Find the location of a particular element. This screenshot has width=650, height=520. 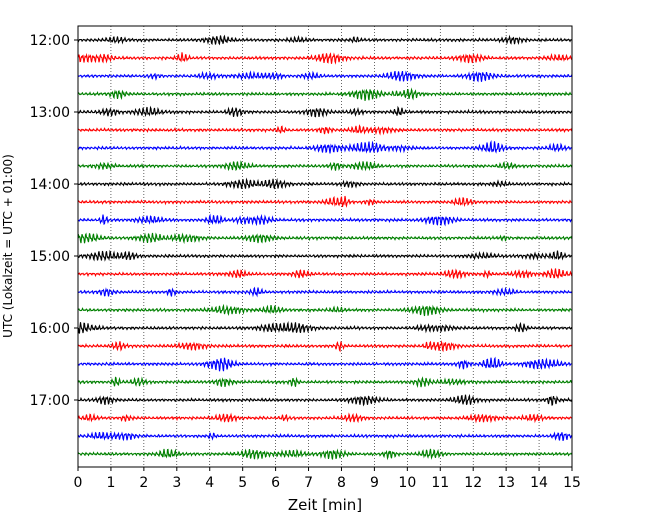

trace-14:45 is located at coordinates (325, 238).